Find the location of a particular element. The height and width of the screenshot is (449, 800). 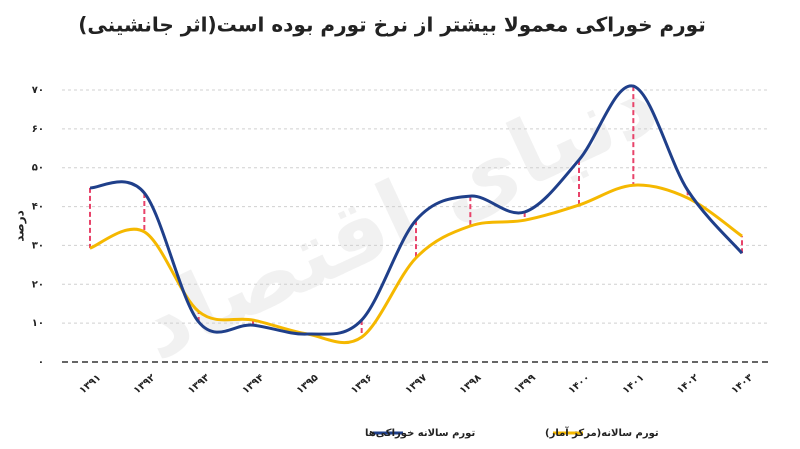

x-tick-label: ۱۴۰۱ is located at coordinates (634, 384).